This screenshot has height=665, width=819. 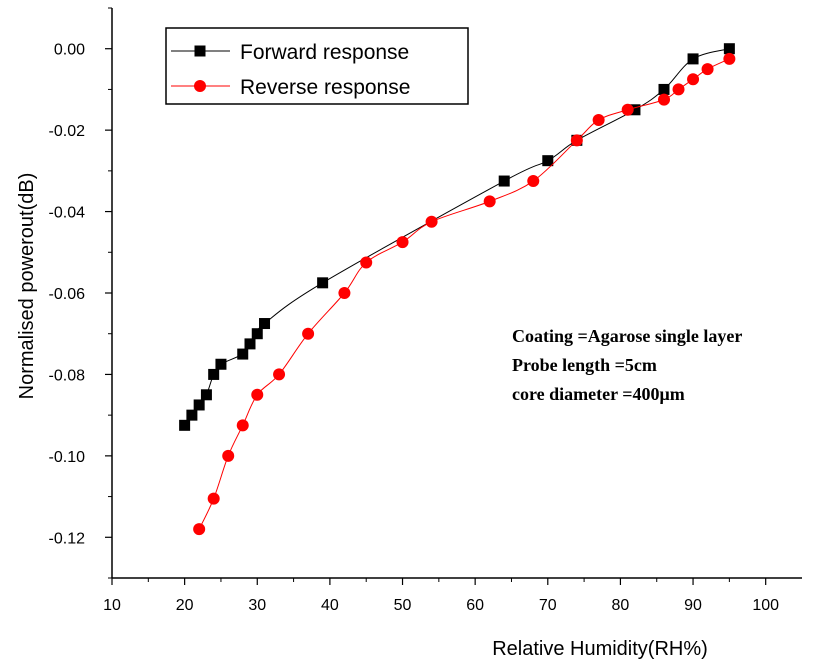 I want to click on annotation-core-diameter: core diameter =400μm, so click(x=598, y=394).